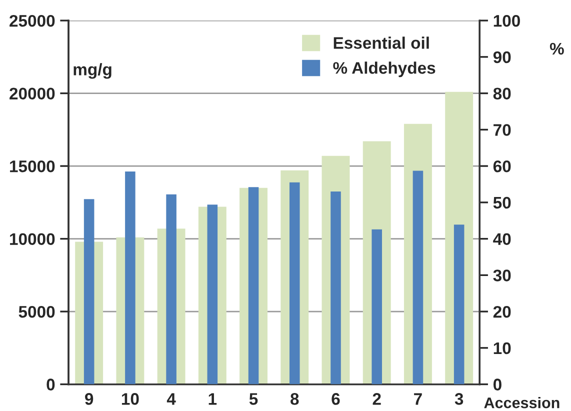 This screenshot has width=571, height=411. Describe the element at coordinates (212, 399) in the screenshot. I see `x-tick-label: 1` at that location.